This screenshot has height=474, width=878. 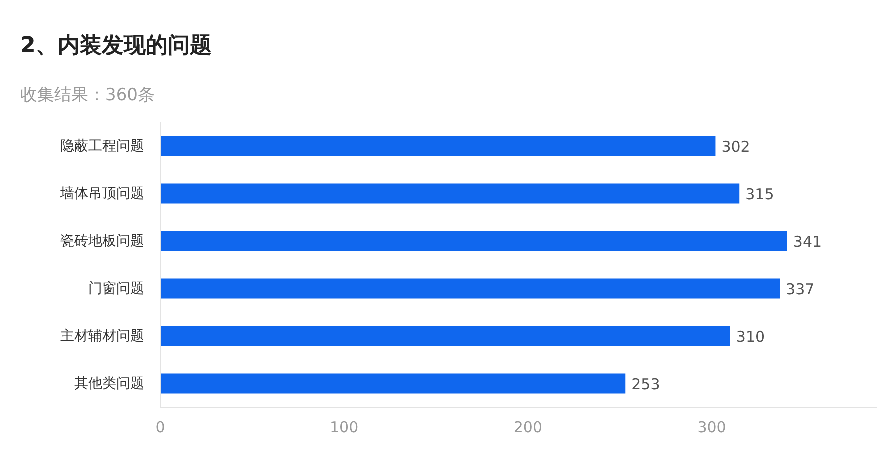 I want to click on data-label: 310, so click(x=751, y=337).